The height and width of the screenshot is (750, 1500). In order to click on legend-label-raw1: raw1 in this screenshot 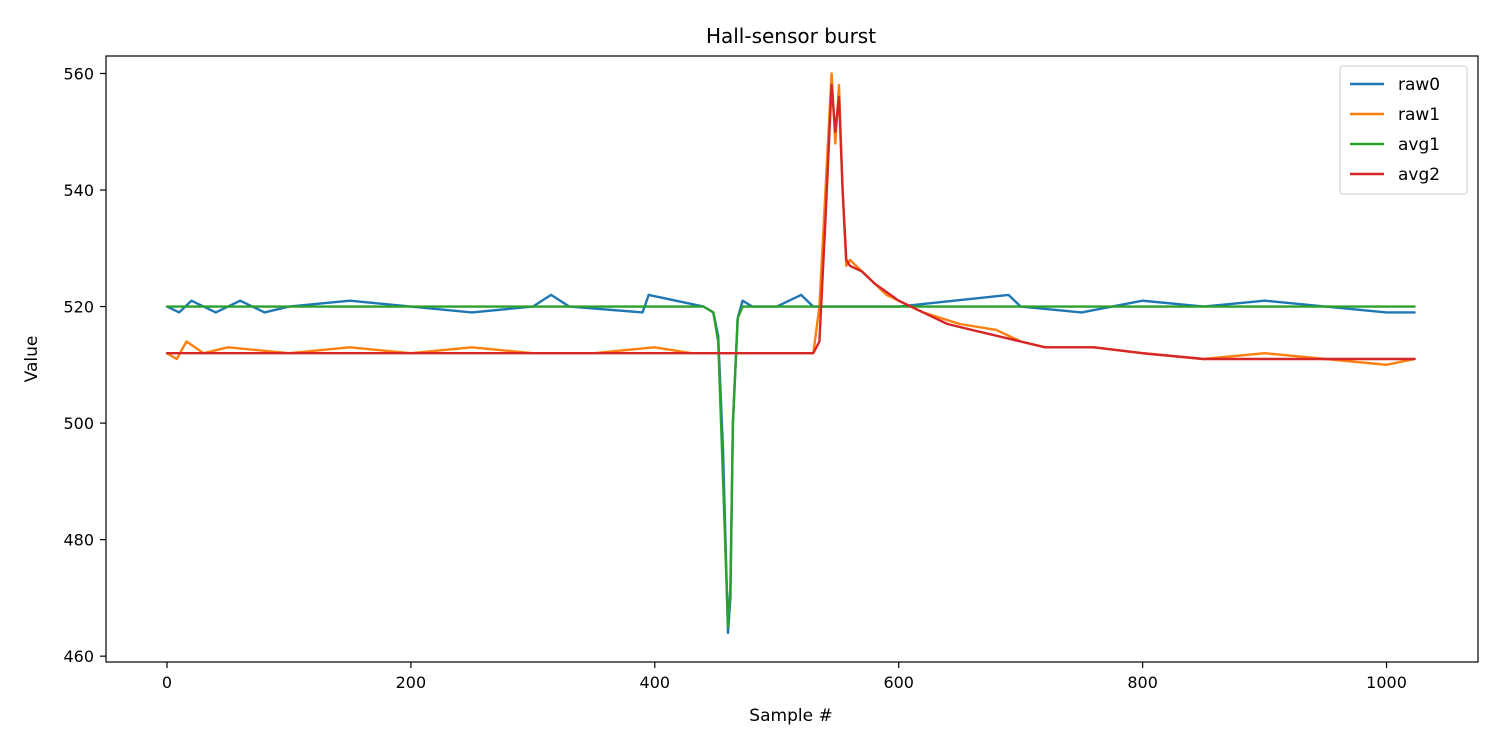, I will do `click(1419, 115)`.